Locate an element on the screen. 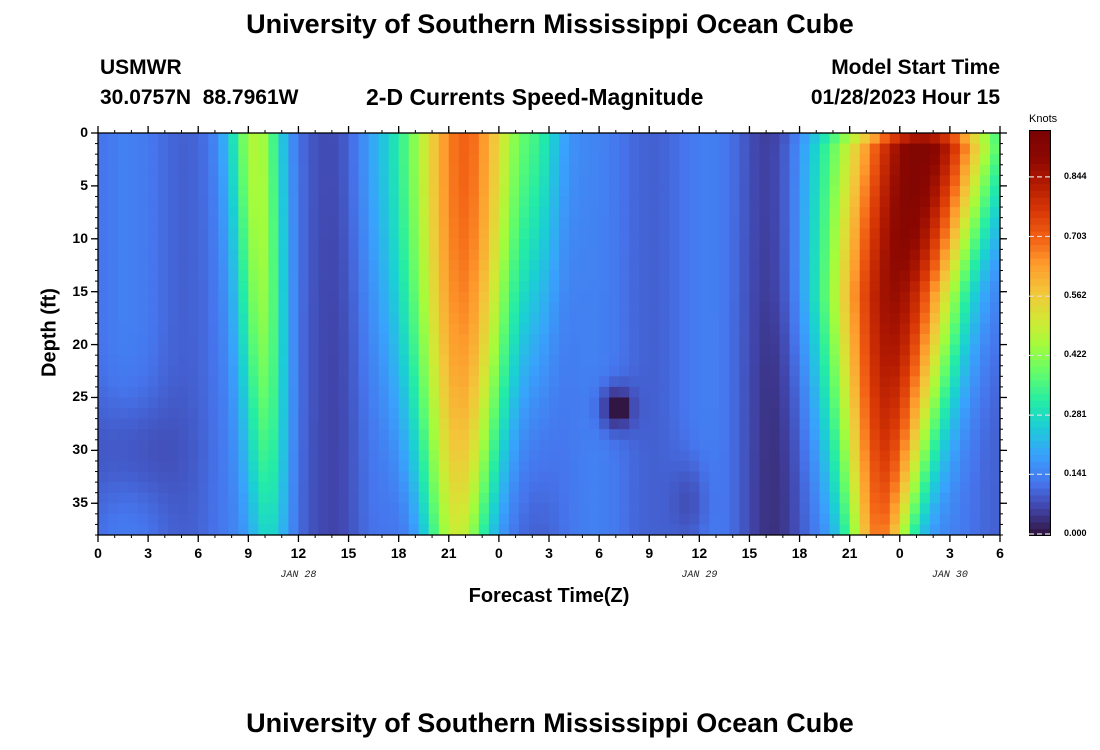  station-name: USMWR is located at coordinates (141, 67).